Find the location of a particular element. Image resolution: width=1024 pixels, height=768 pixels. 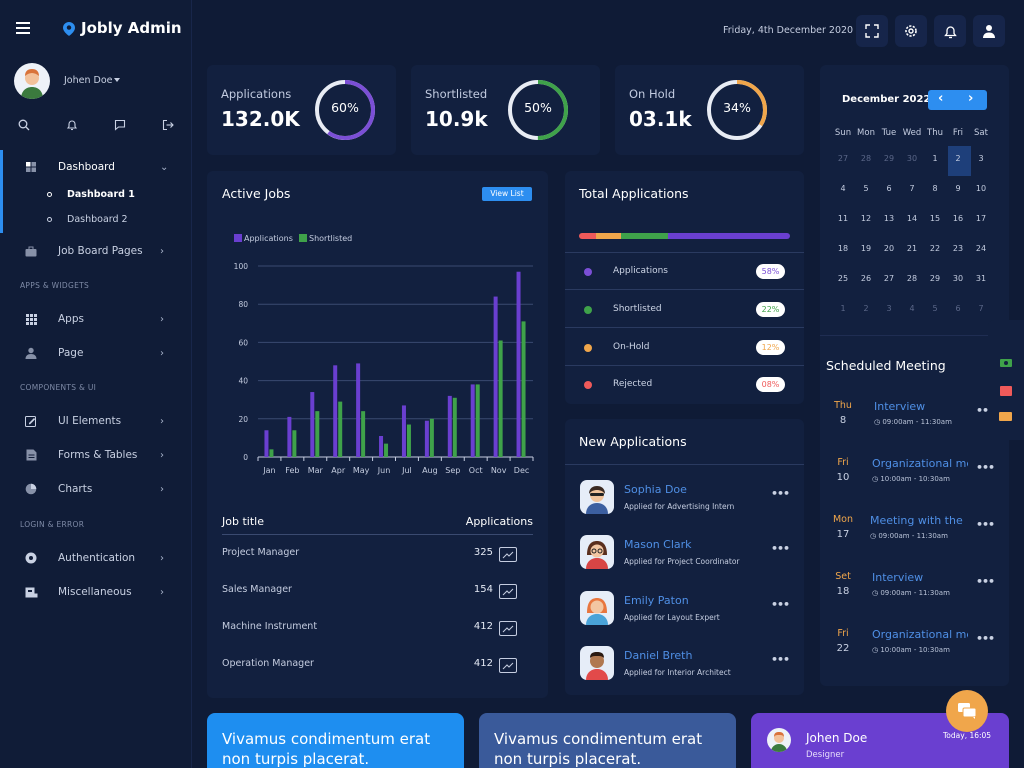

calendar-day: 26 is located at coordinates (866, 278).